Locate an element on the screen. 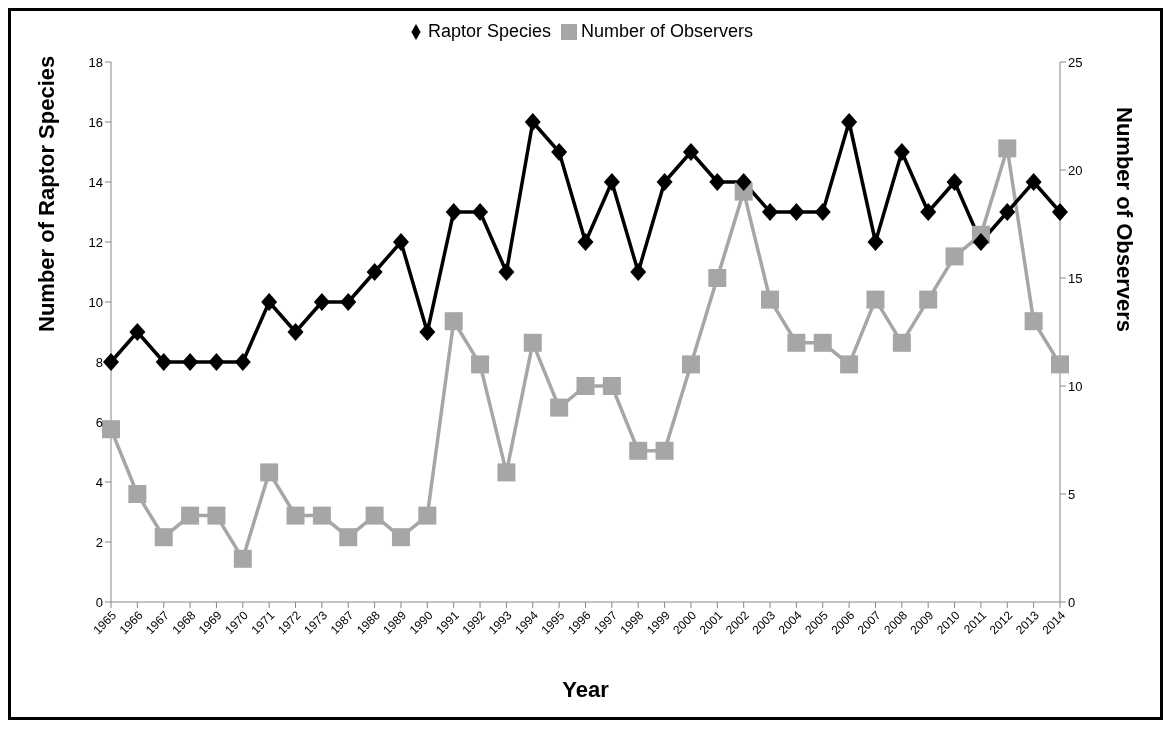 This screenshot has height=730, width=1173. y-tick-label: 8 is located at coordinates (99, 362).